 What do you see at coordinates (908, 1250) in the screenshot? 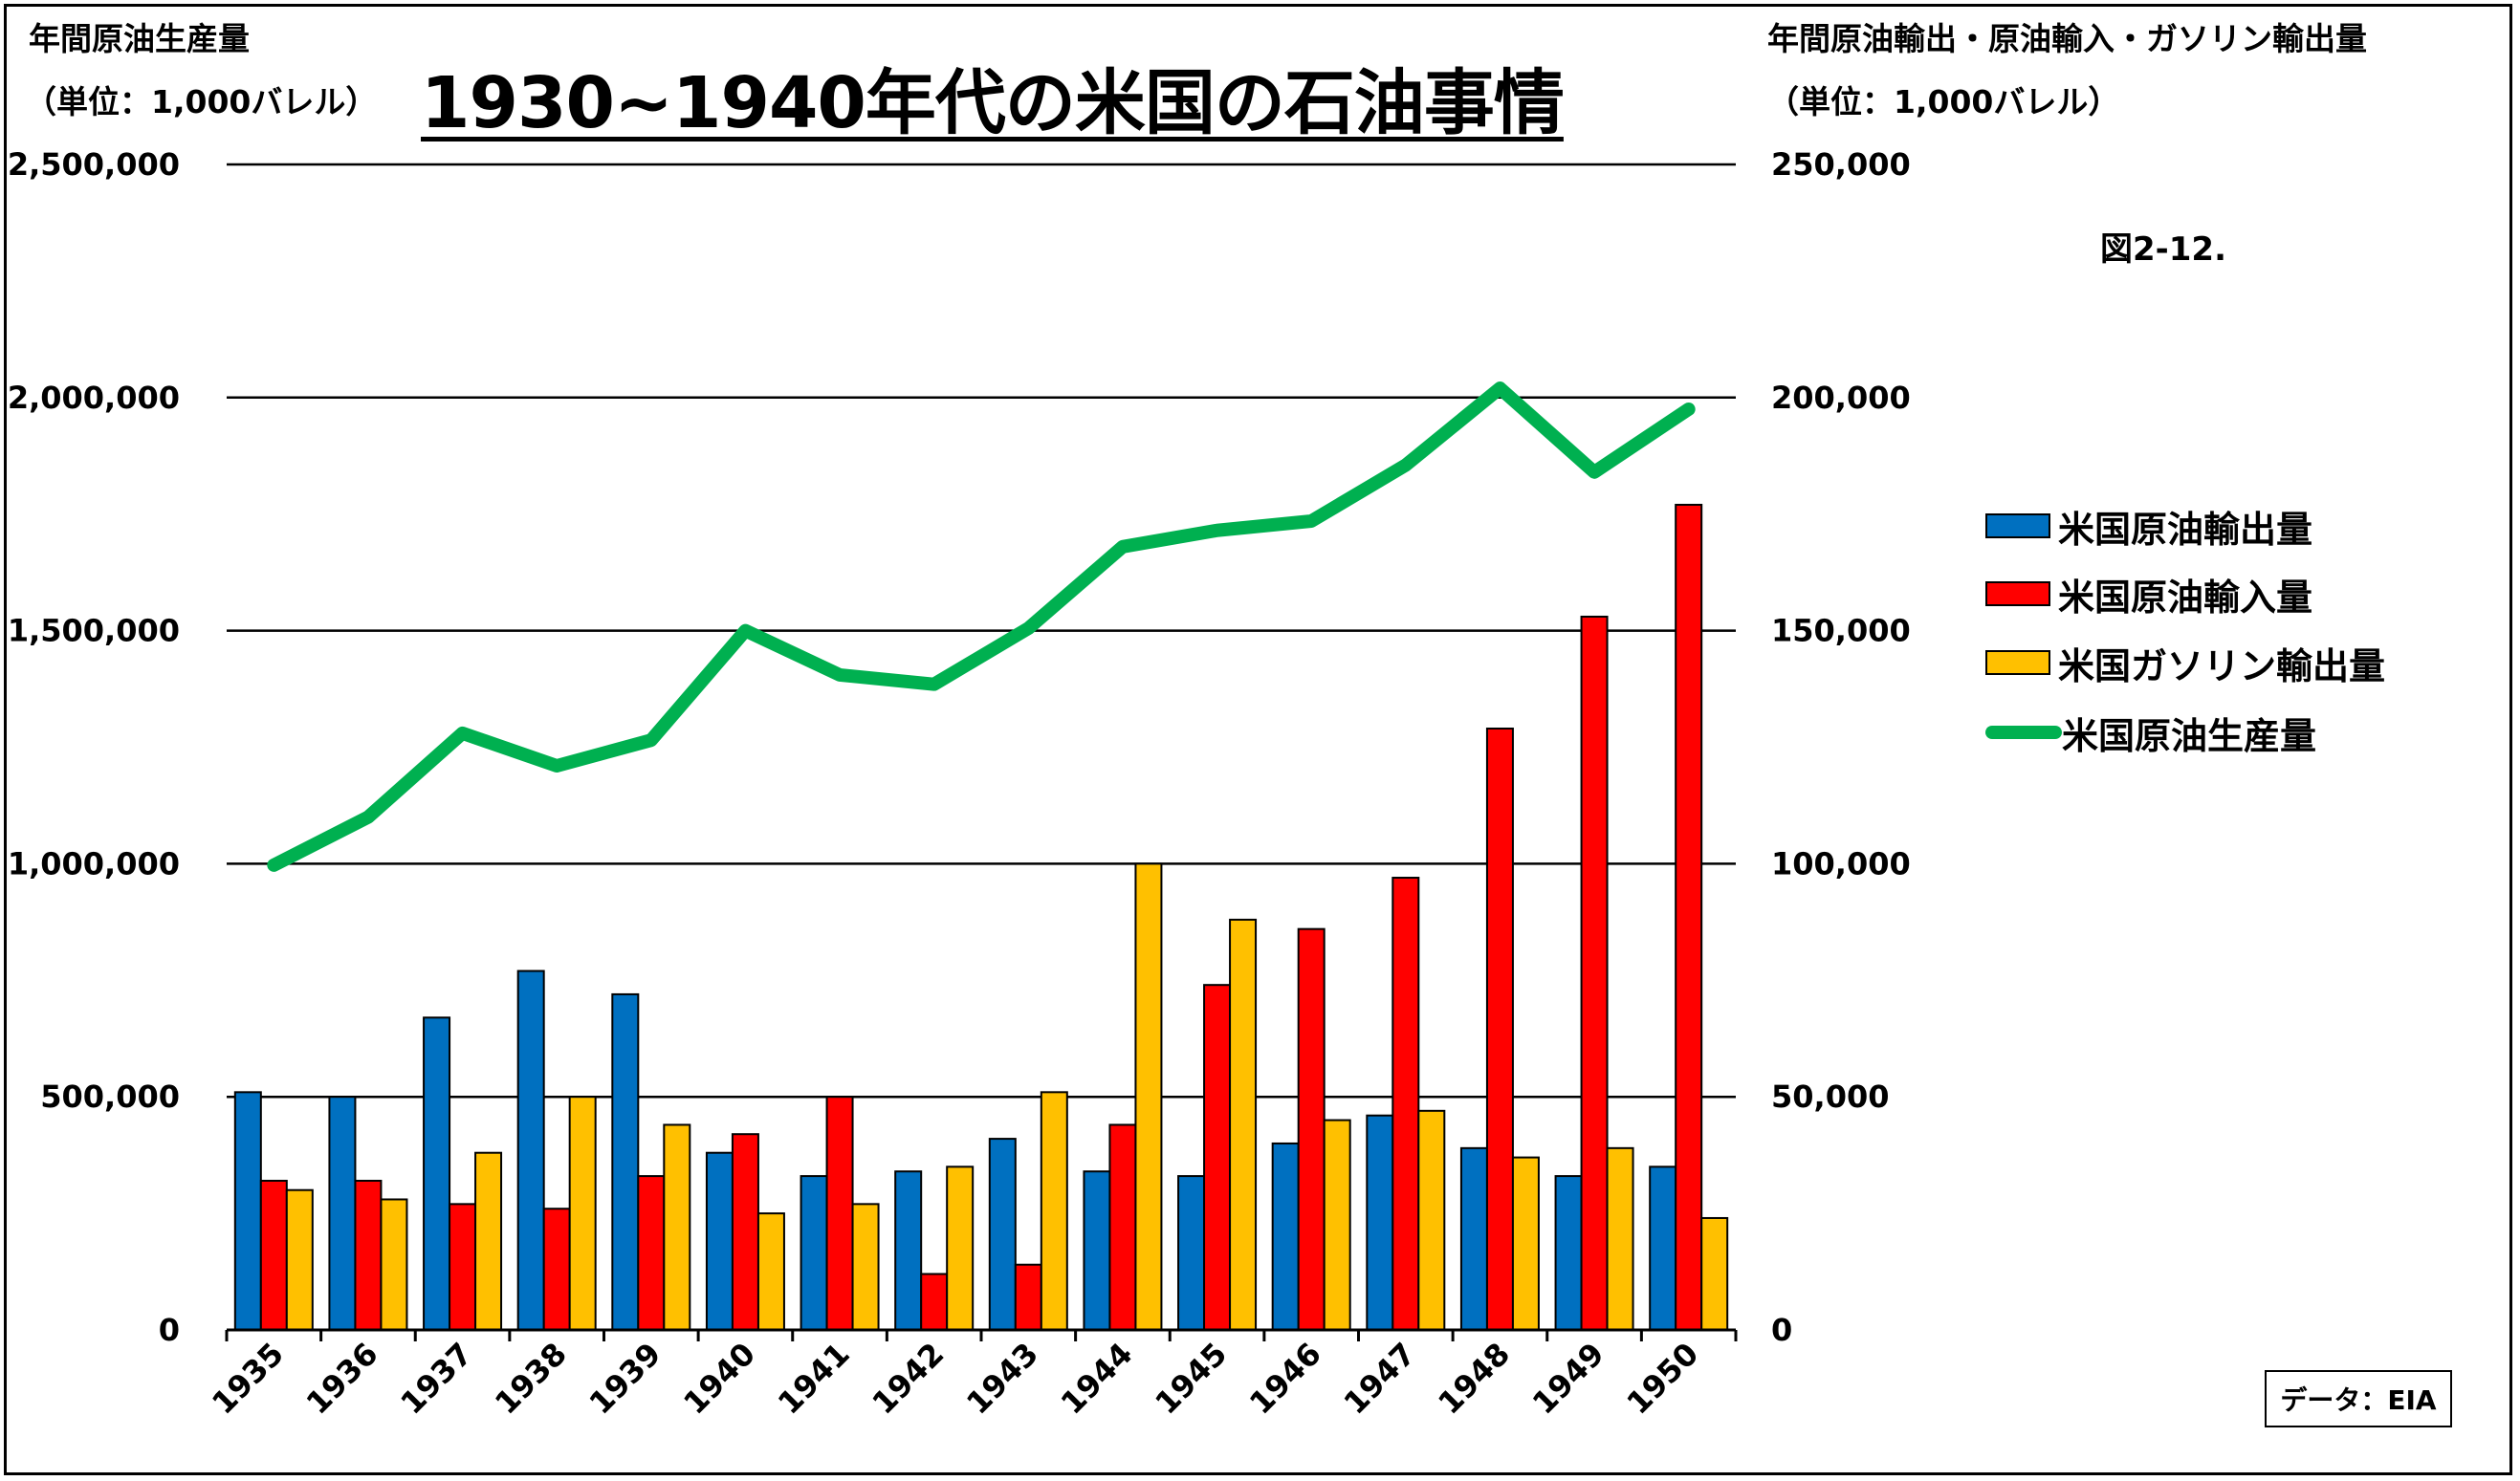
I see `bar-crude-export-1942` at bounding box center [908, 1250].